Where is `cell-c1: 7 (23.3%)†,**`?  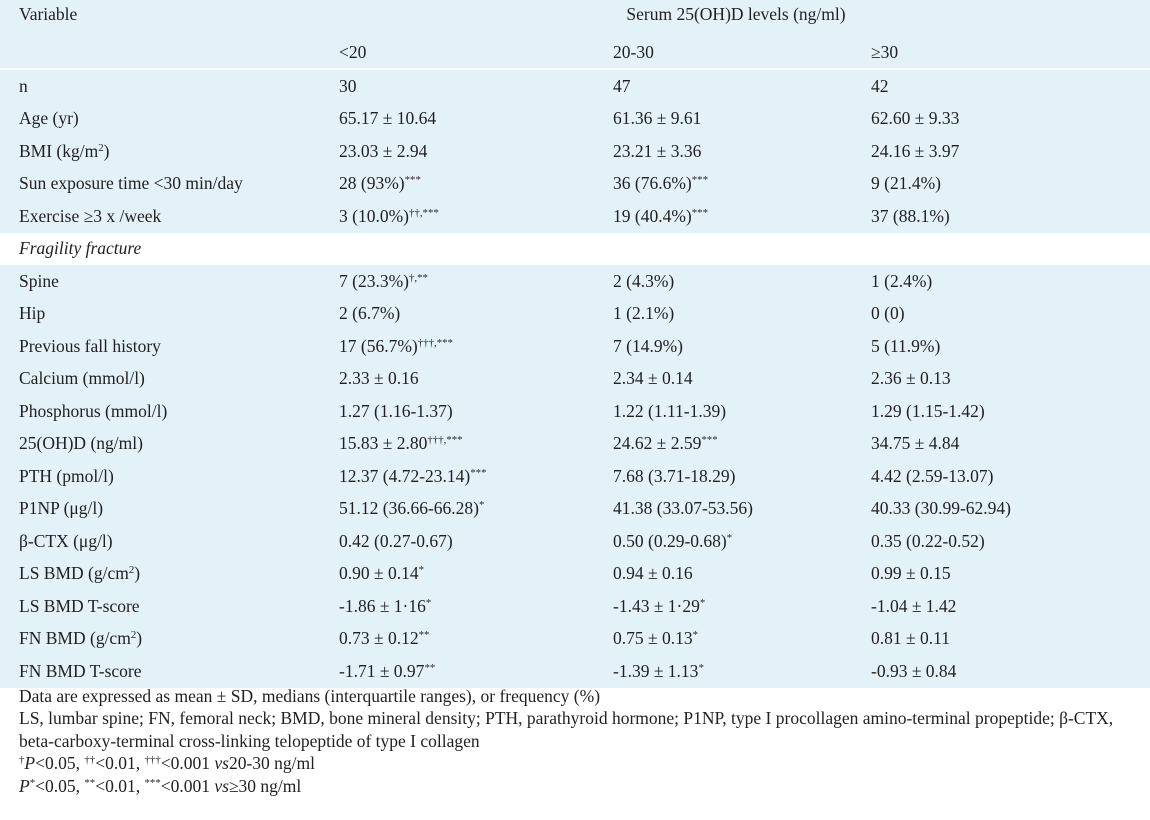
cell-c1: 7 (23.3%)†,** is located at coordinates (458, 281).